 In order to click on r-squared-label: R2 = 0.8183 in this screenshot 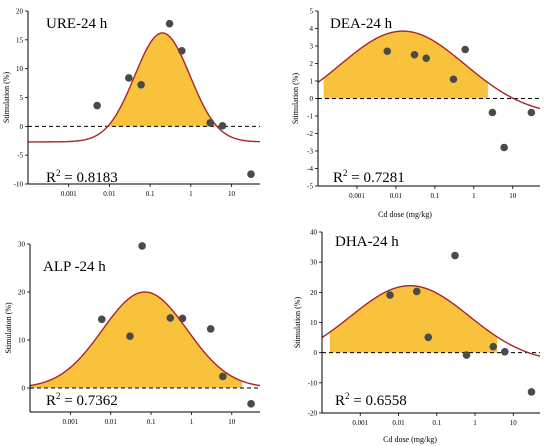, I will do `click(82, 177)`.